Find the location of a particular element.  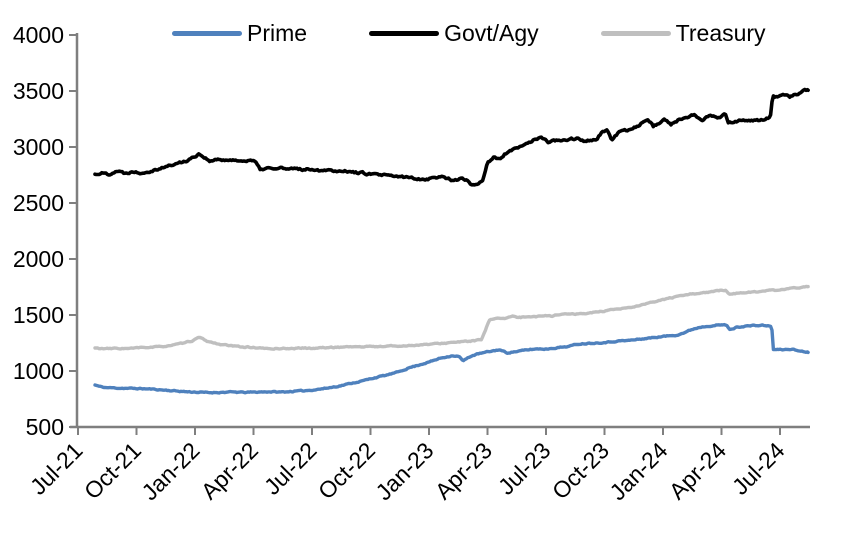

legend-swatch-govt-agy-icon is located at coordinates (404, 33).